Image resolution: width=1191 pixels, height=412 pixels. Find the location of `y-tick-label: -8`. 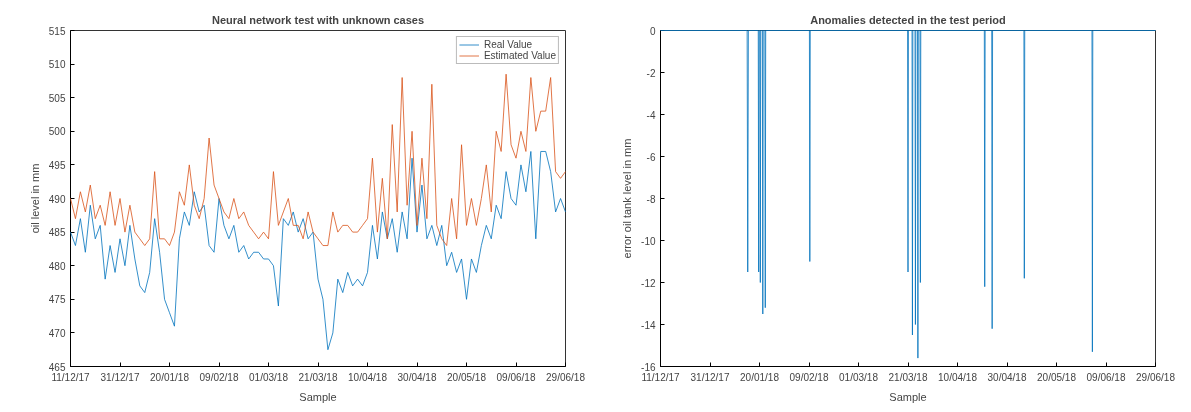

y-tick-label: -8 is located at coordinates (651, 199).